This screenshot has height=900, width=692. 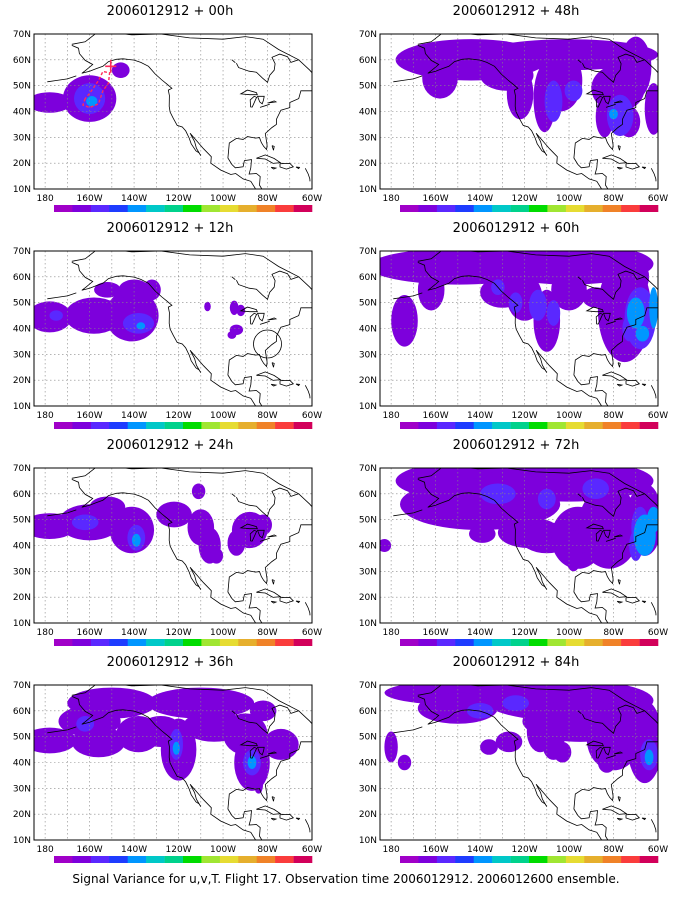 What do you see at coordinates (516, 11) in the screenshot?
I see `panel-title: 2006012912 + 48h` at bounding box center [516, 11].